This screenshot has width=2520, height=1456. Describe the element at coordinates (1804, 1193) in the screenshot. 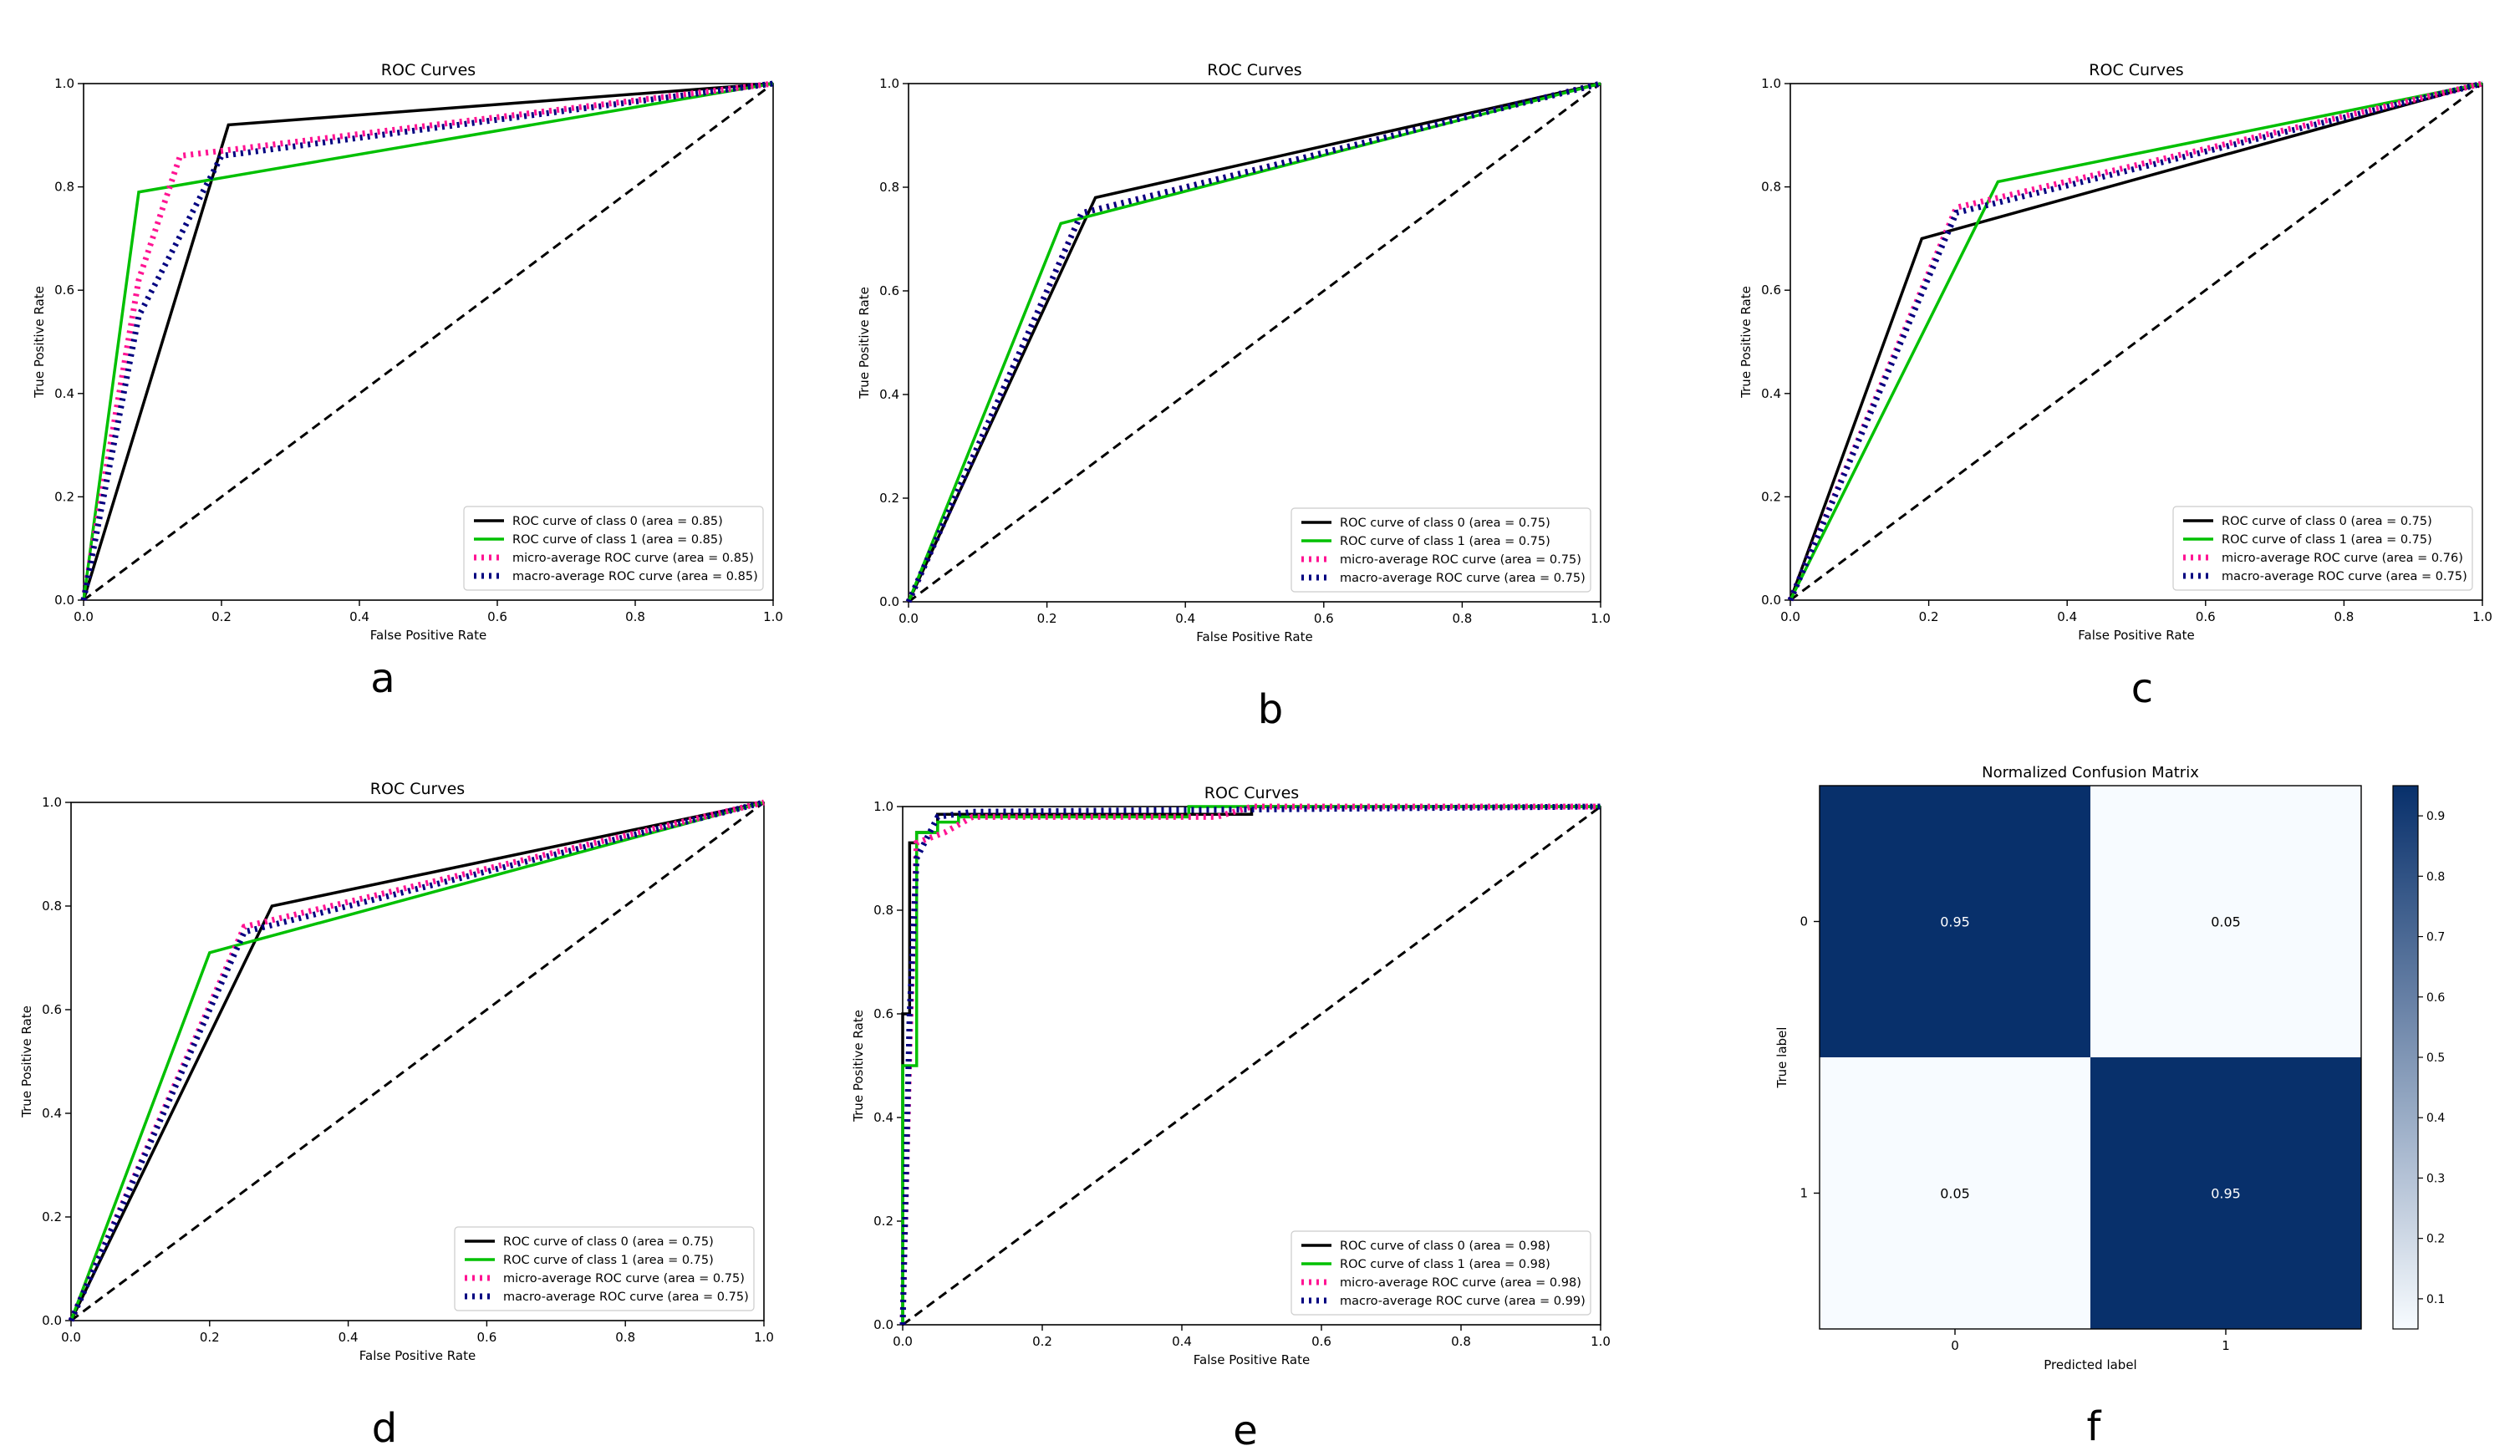

I see `y-tick-label: 1` at that location.